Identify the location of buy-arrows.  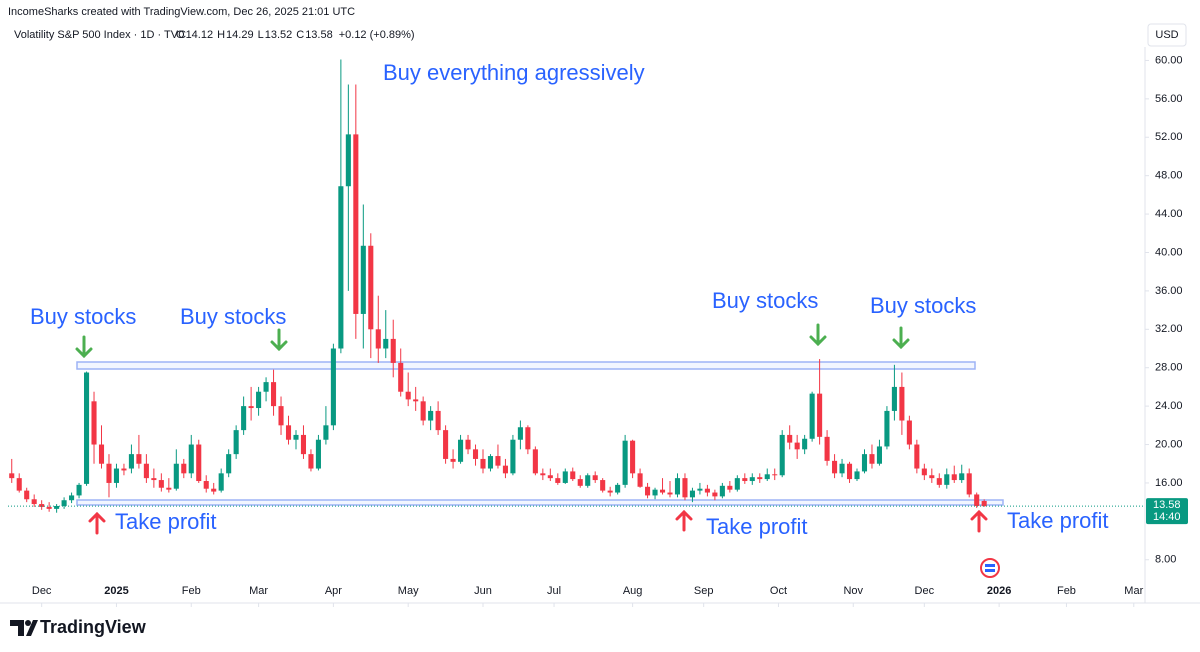
(492, 341).